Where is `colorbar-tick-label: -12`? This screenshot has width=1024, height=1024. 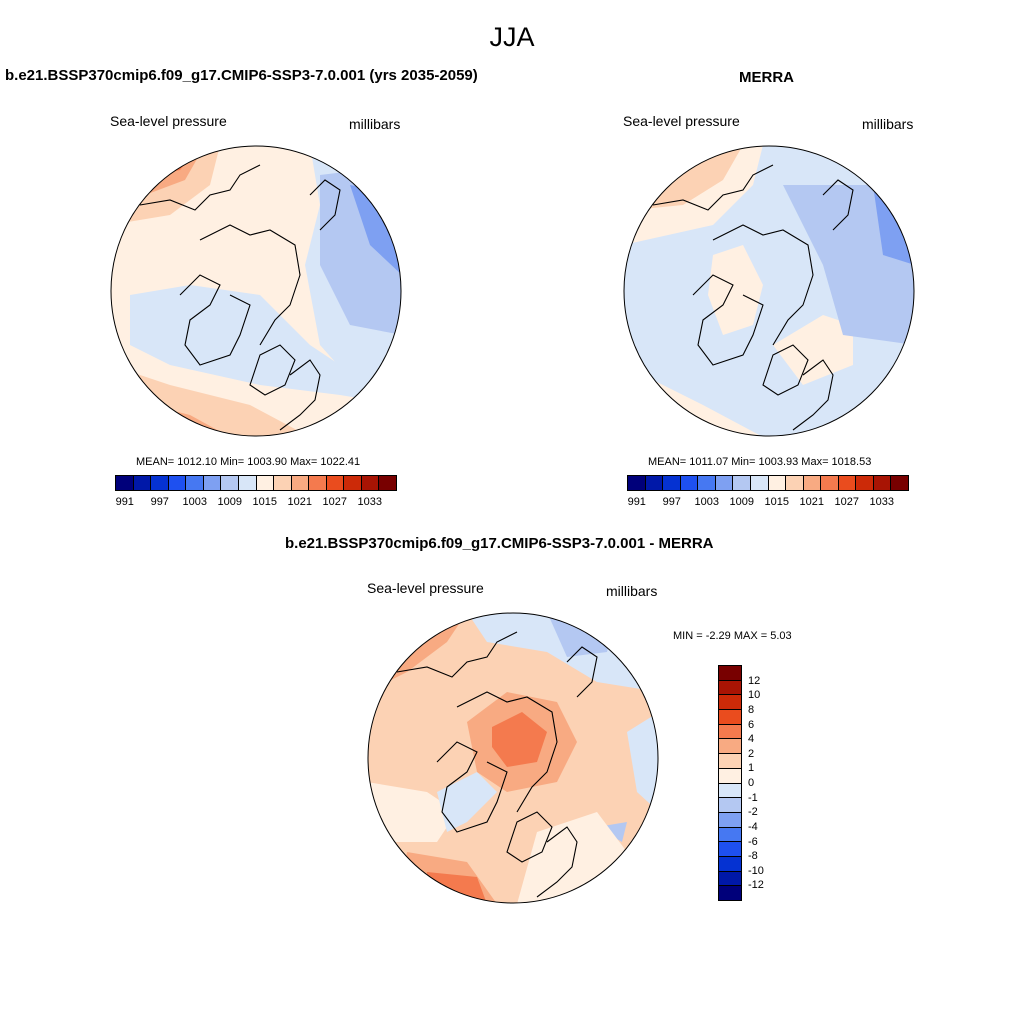
colorbar-tick-label: -12 is located at coordinates (756, 885).